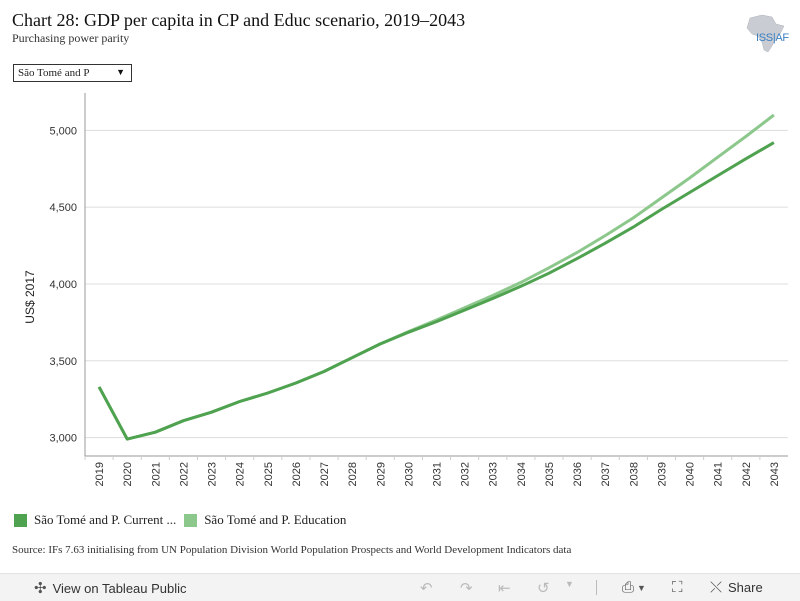  Describe the element at coordinates (772, 38) in the screenshot. I see `logo-text: ISS|AF` at that location.